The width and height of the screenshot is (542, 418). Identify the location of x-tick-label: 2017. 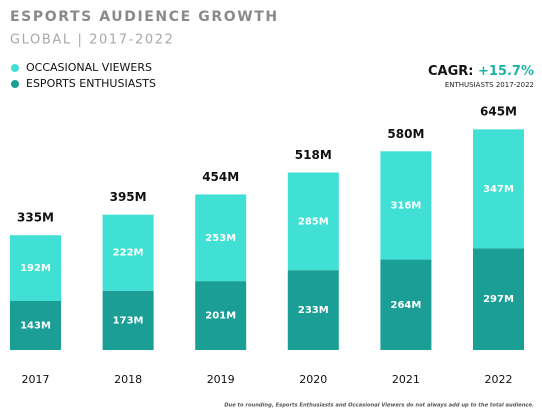
(36, 379).